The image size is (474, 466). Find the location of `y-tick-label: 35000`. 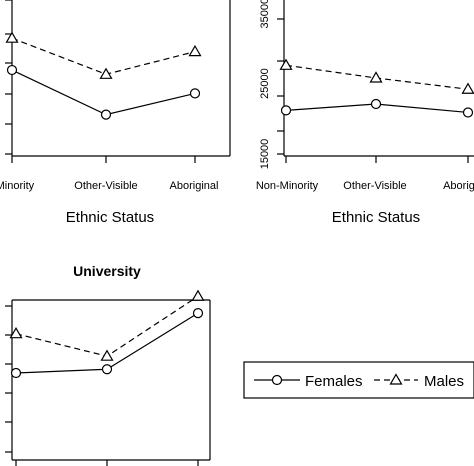

y-tick-label: 35000 is located at coordinates (265, 14).